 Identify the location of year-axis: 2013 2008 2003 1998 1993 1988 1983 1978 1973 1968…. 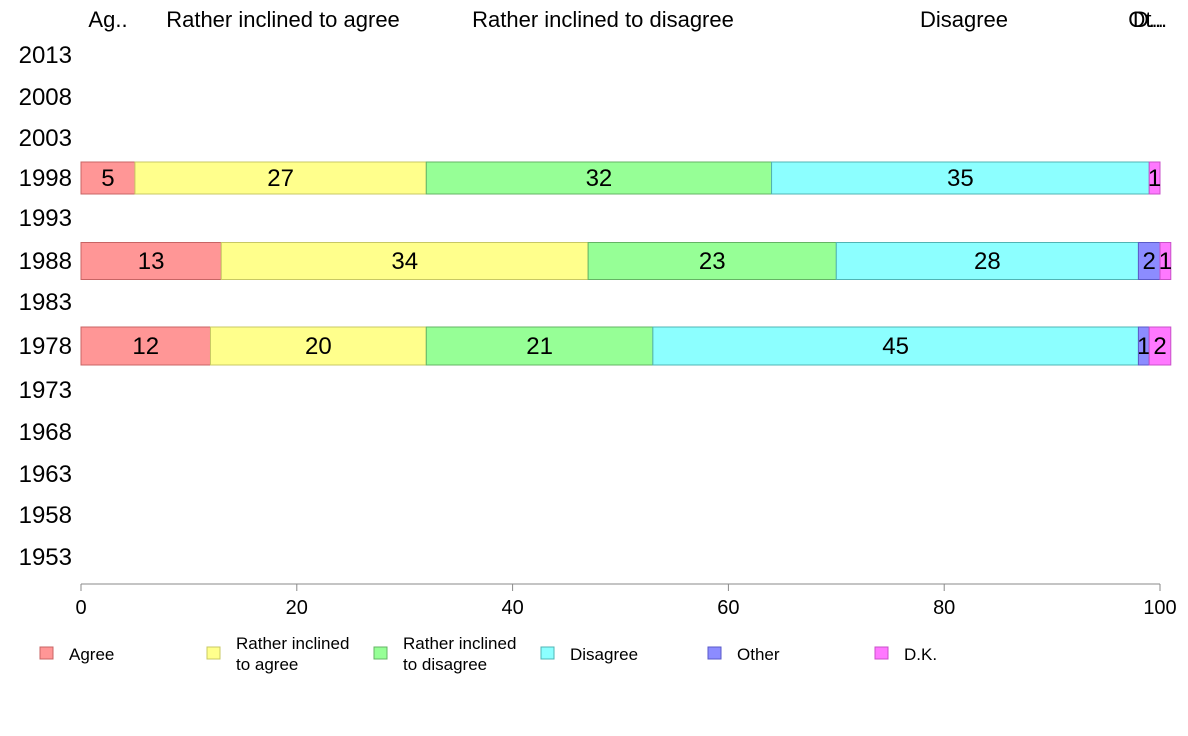
(45, 306).